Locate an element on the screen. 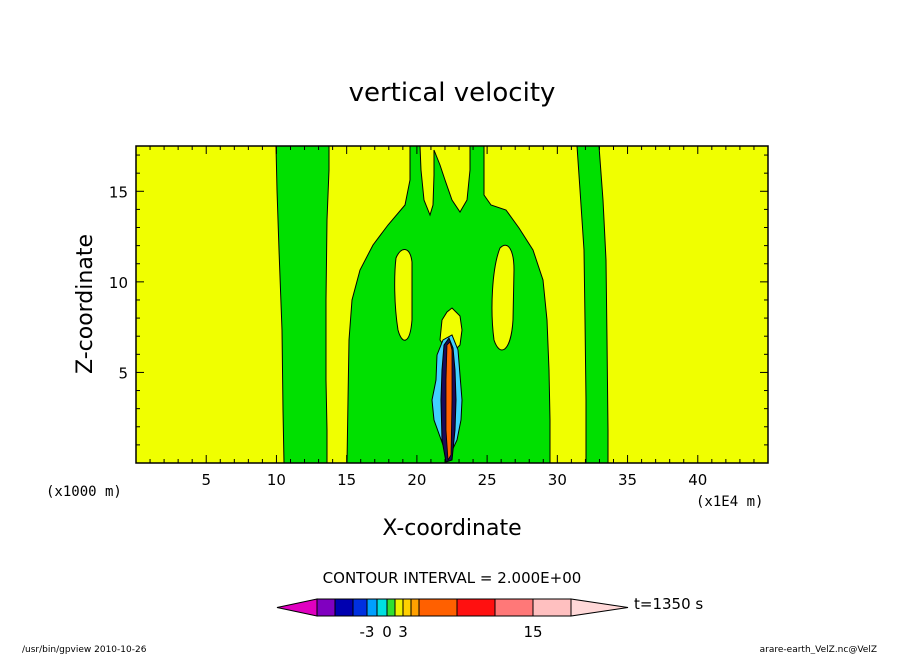 The height and width of the screenshot is (654, 904). x-tick-label: 15 is located at coordinates (346, 480).